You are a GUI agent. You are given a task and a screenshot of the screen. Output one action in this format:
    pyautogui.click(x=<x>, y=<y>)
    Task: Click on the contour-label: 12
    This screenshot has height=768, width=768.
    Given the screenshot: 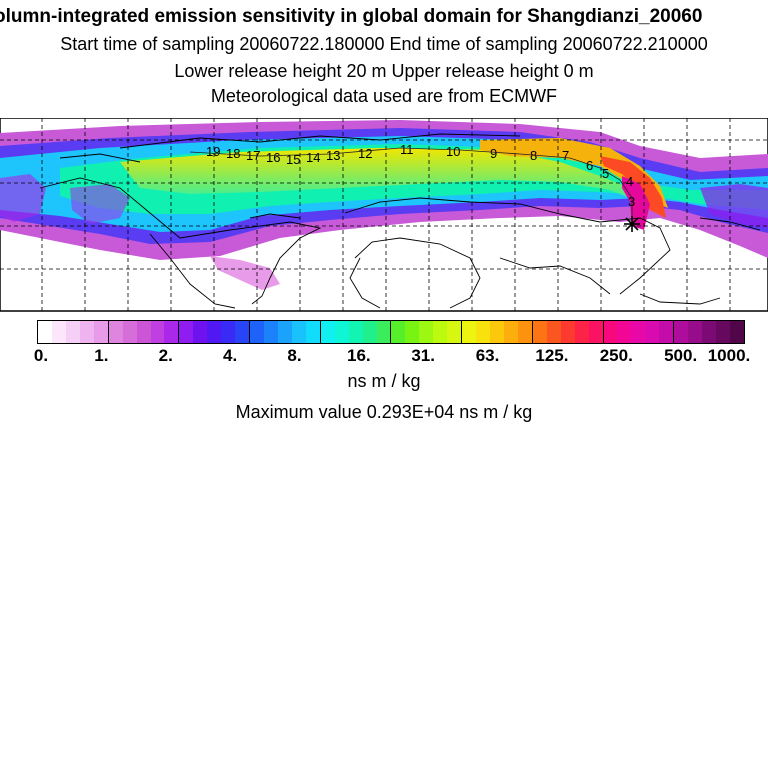 What is the action you would take?
    pyautogui.click(x=365, y=153)
    